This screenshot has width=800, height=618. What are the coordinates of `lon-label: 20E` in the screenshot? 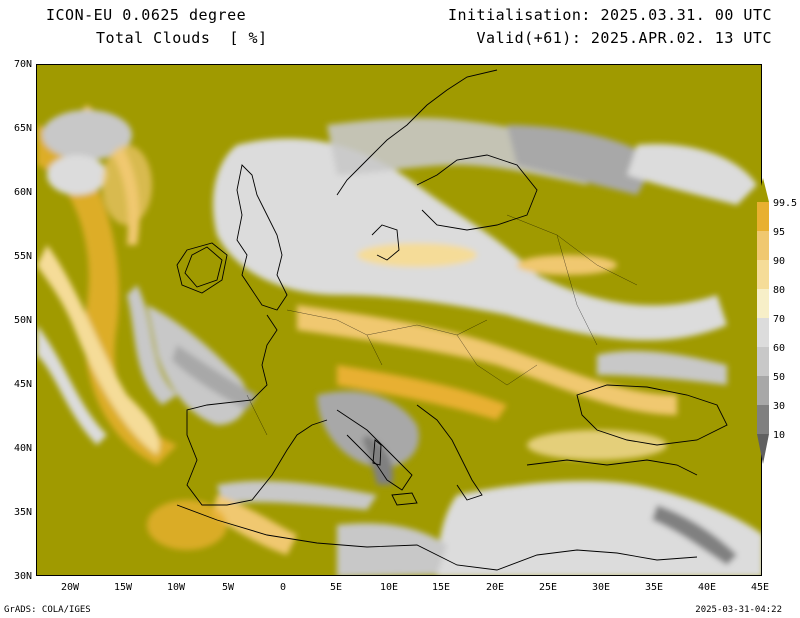 It's located at (495, 587).